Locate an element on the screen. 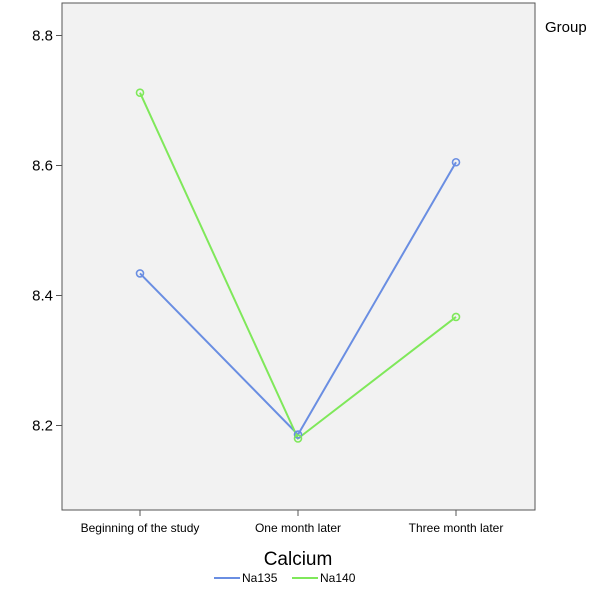 The image size is (600, 593). legend-label-na140: Na140 is located at coordinates (338, 578).